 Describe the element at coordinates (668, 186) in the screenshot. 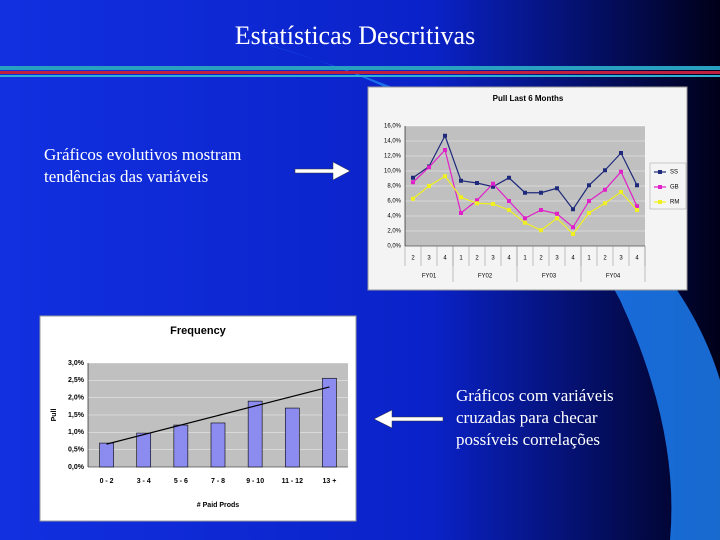

I see `legend-box` at that location.